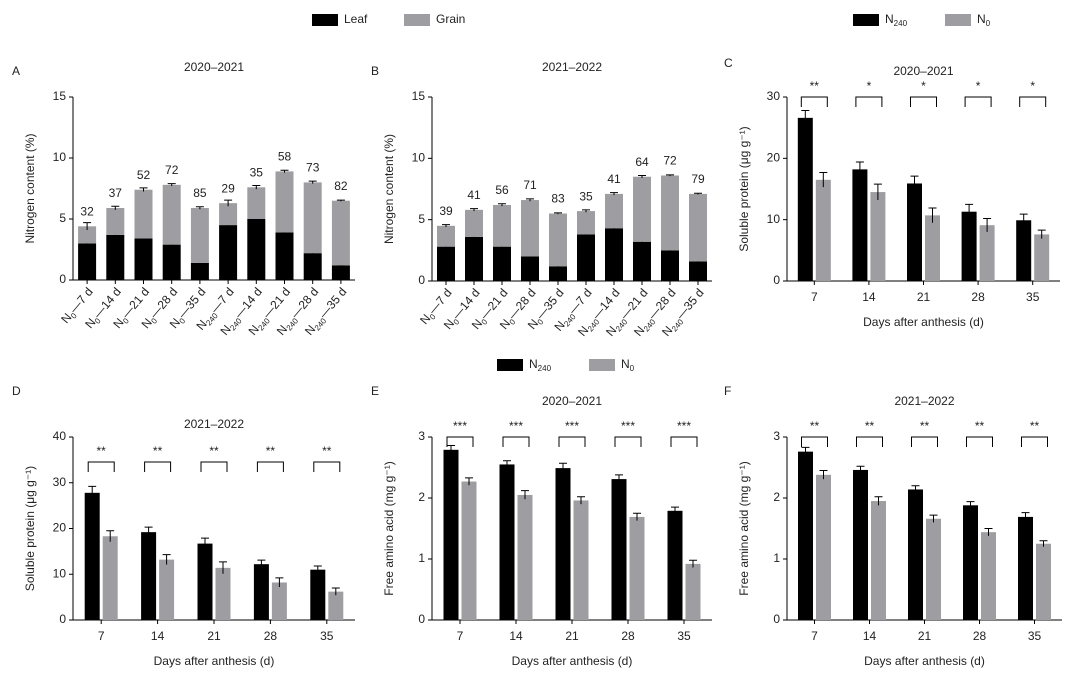 The image size is (1068, 679). What do you see at coordinates (869, 297) in the screenshot?
I see `x-tick-label: 14` at bounding box center [869, 297].